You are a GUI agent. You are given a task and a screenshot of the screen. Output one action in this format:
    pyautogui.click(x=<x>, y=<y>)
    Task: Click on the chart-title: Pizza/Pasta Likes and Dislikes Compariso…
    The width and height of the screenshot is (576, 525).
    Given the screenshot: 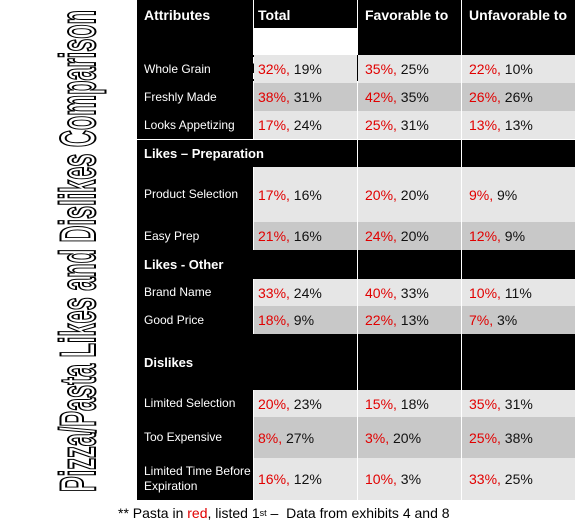 What is the action you would take?
    pyautogui.click(x=78, y=251)
    